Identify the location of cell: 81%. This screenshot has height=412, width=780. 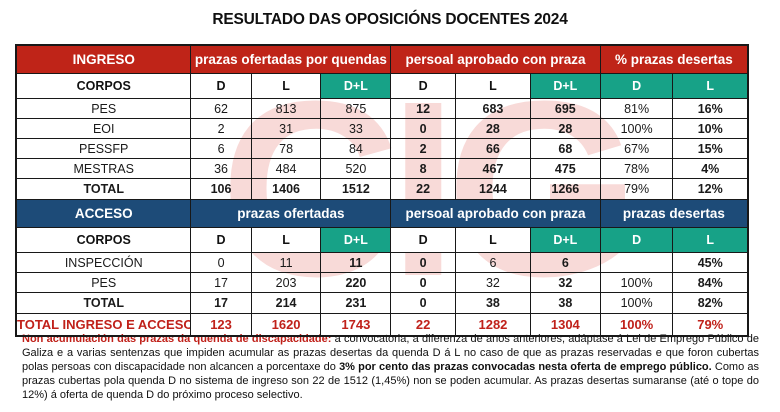
(636, 108).